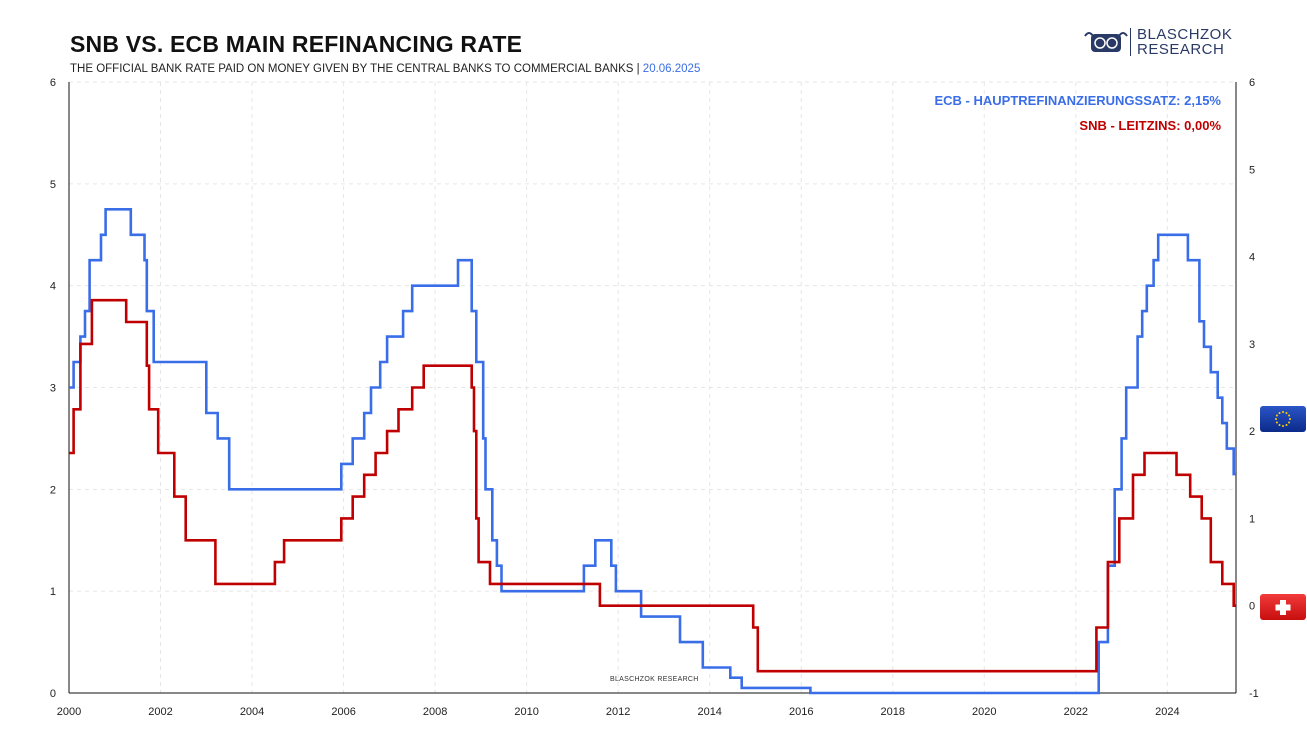 This screenshot has width=1307, height=735. I want to click on x-tick-label: 2020, so click(984, 712).